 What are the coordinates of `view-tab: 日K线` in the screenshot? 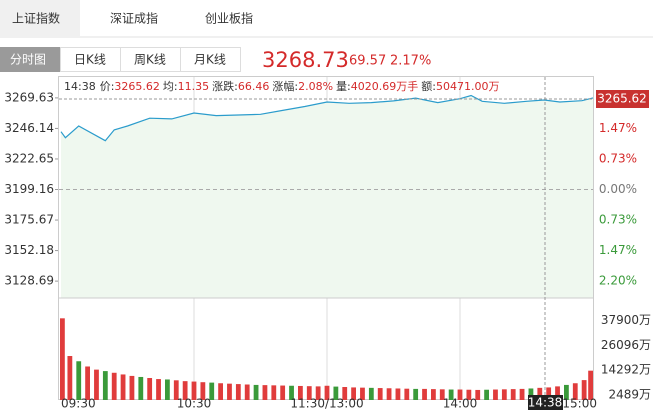 It's located at (90, 60).